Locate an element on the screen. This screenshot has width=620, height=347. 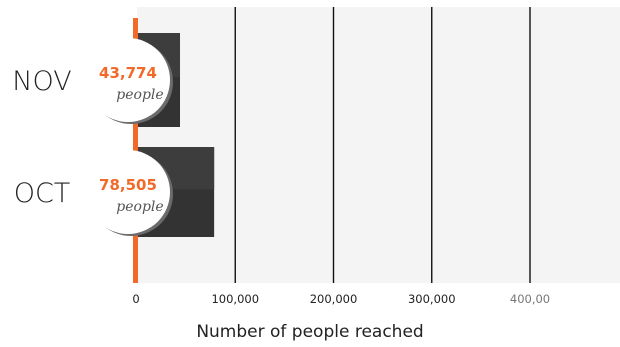
y-axis-accent-line is located at coordinates (135, 150).